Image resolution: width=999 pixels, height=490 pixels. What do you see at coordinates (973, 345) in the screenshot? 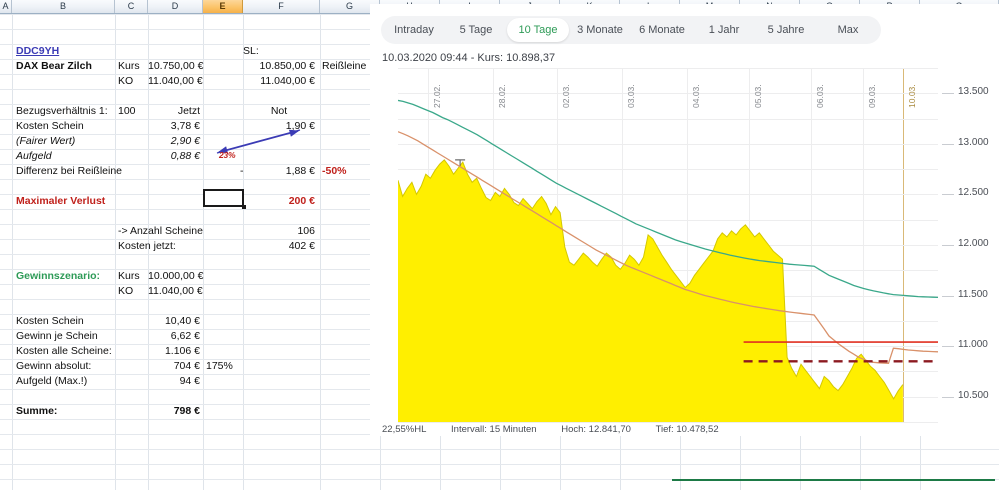
I see `y-tick-label-11000: 11.000` at bounding box center [973, 345].